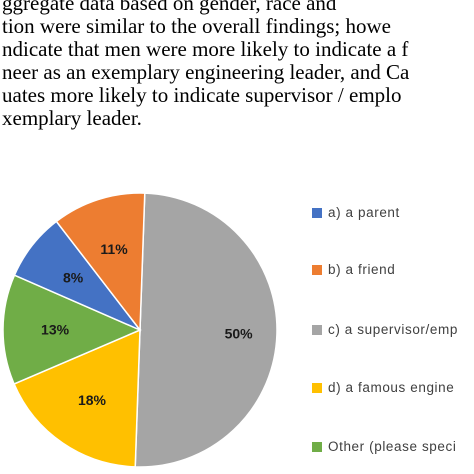  What do you see at coordinates (317, 212) in the screenshot?
I see `legend-swatch-parent` at bounding box center [317, 212].